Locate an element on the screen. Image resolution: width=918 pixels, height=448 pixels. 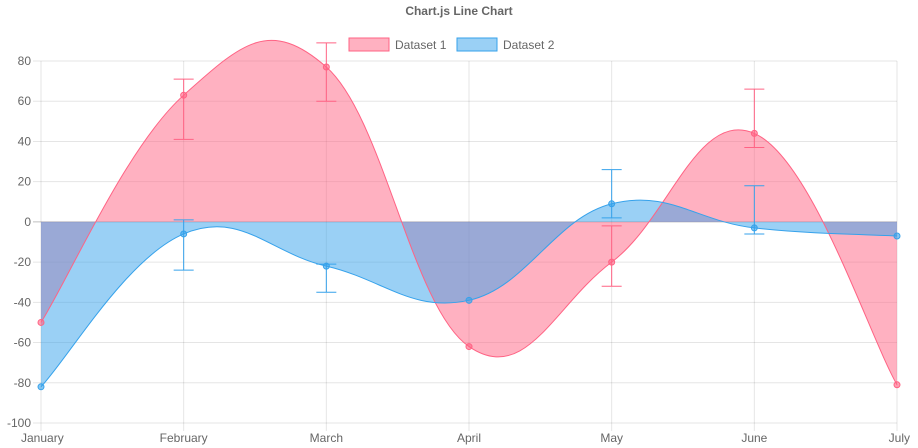
y-tick-label: -40 is located at coordinates (23, 302).